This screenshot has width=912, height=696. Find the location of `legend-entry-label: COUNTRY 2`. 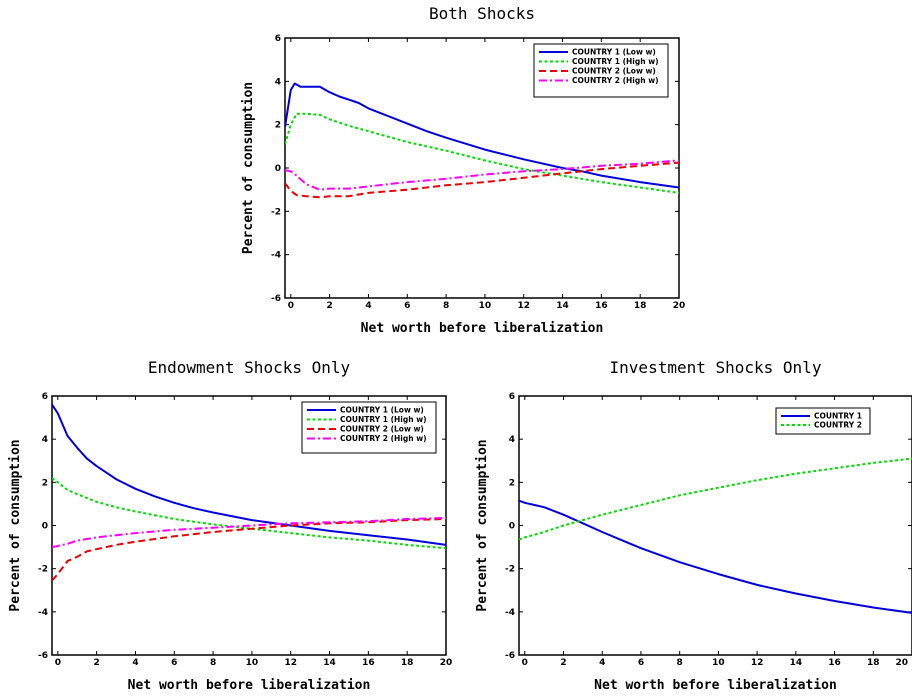

legend-entry-label: COUNTRY 2 is located at coordinates (838, 425).